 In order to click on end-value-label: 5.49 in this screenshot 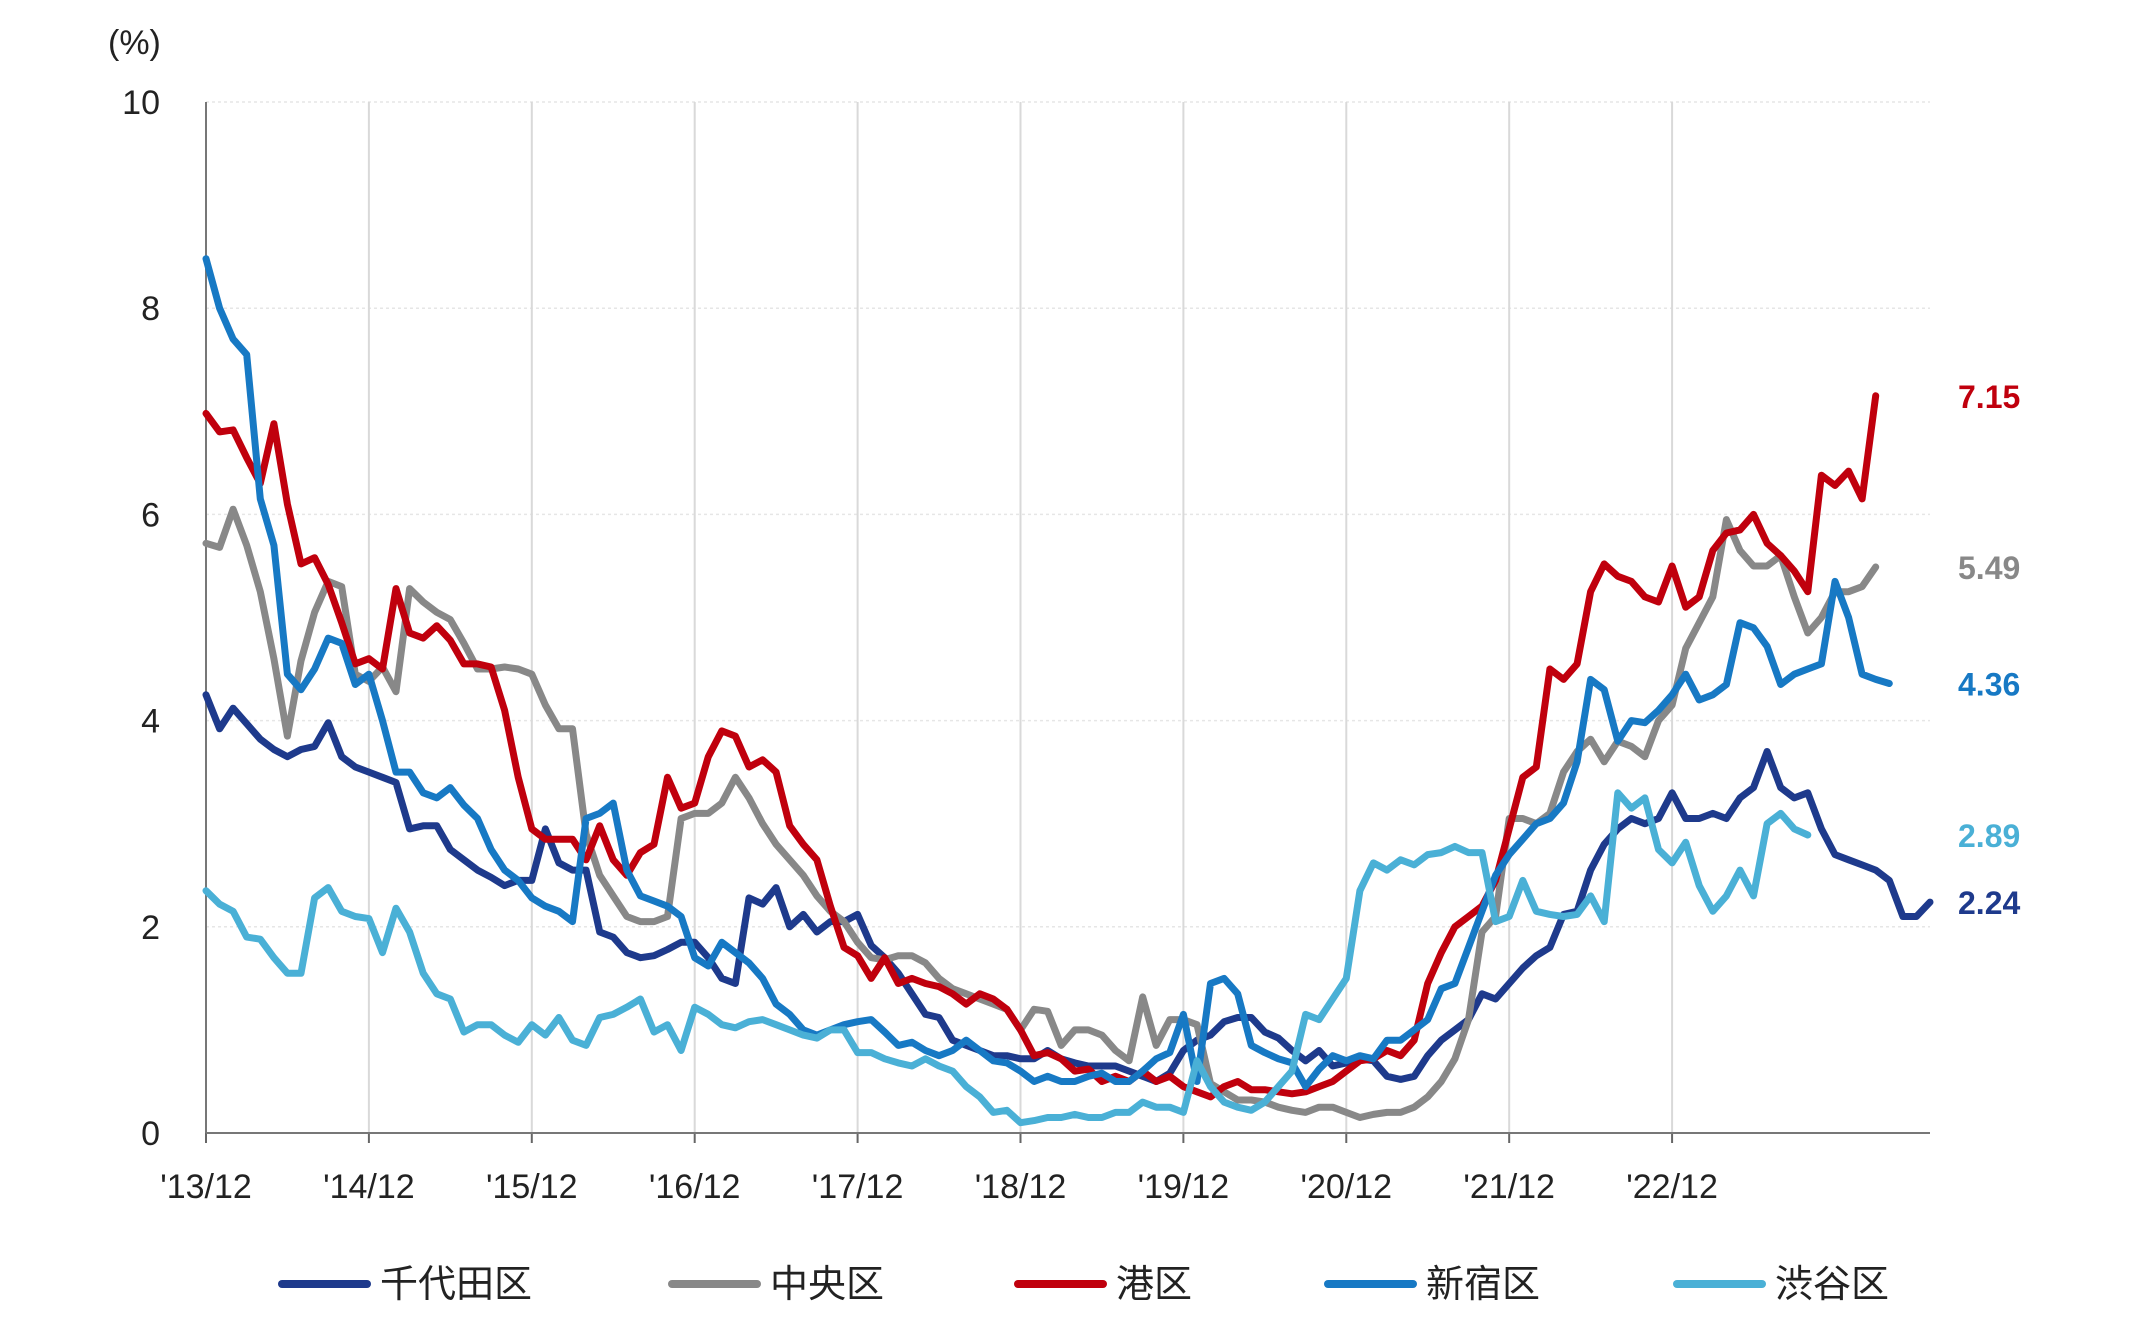, I will do `click(1989, 568)`.